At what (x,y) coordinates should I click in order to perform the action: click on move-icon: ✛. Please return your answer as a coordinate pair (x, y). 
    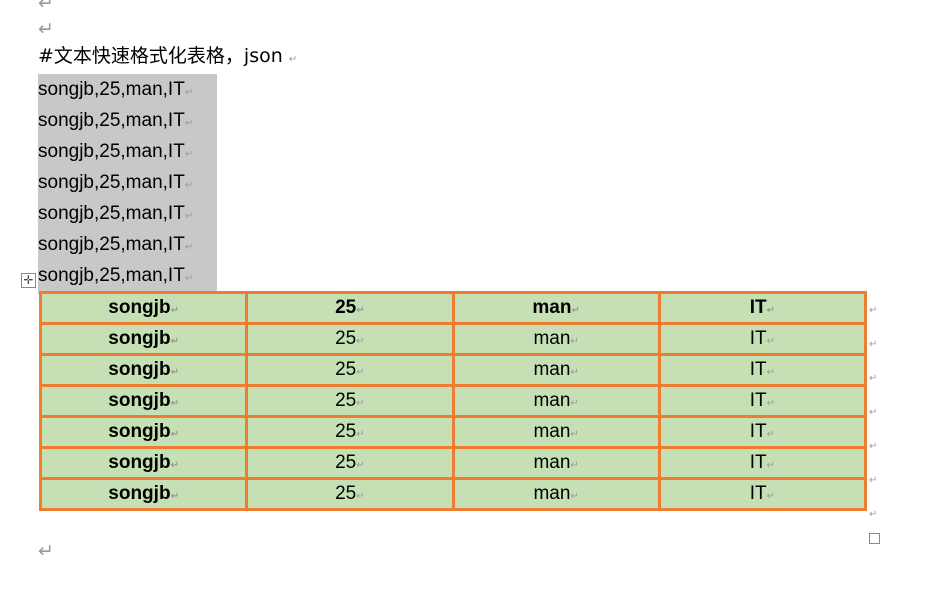
    Looking at the image, I should click on (28, 280).